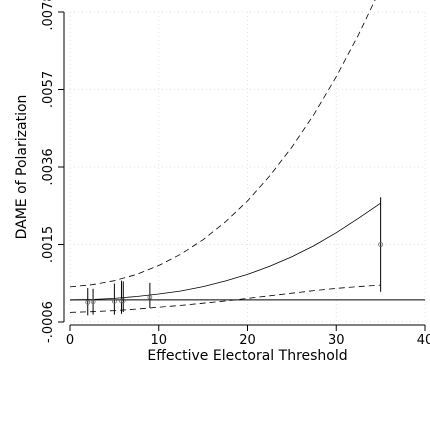 This screenshot has width=430, height=425. I want to click on x-tick-label: 40, so click(423, 340).